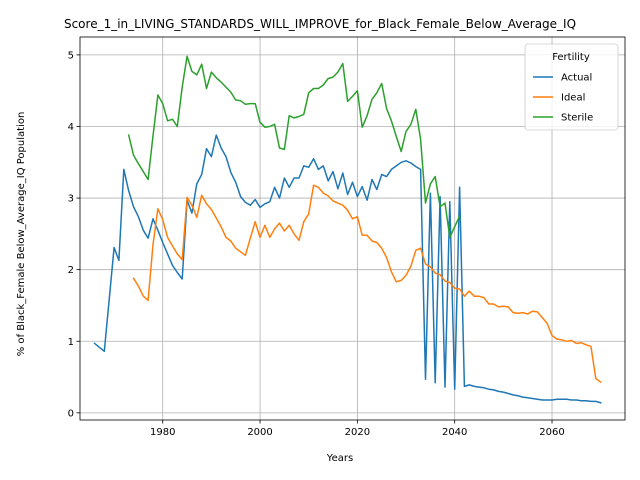 This screenshot has width=640, height=480. I want to click on legend-label-ideal: Ideal, so click(573, 98).